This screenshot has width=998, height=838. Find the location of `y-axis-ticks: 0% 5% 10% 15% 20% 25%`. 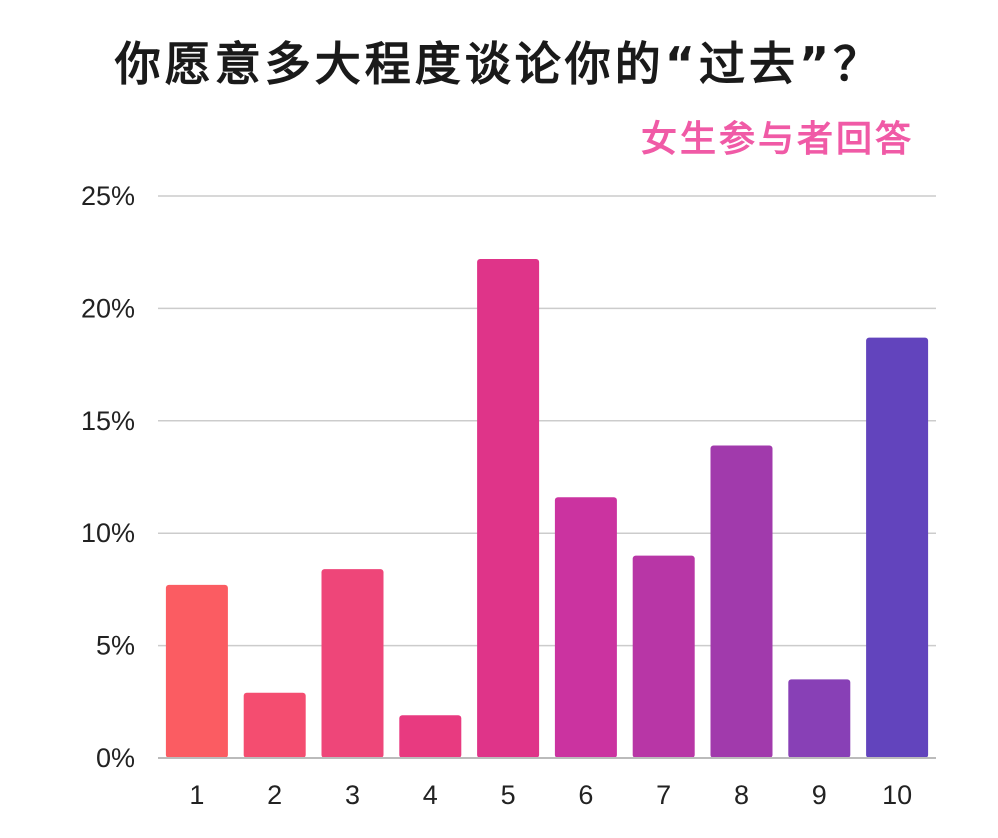

y-axis-ticks: 0% 5% 10% 15% 20% 25% is located at coordinates (108, 477).